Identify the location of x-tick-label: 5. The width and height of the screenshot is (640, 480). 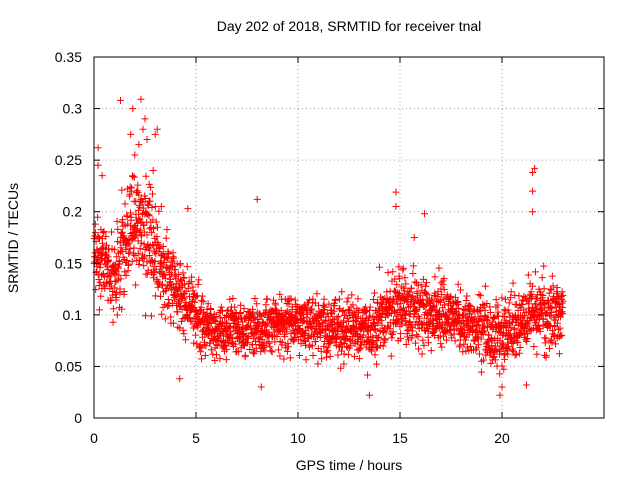
(196, 438).